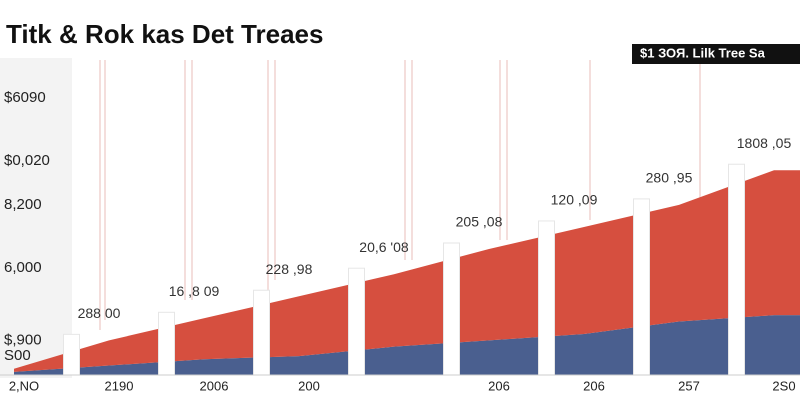  Describe the element at coordinates (99, 313) in the screenshot. I see `annotation: 288 00` at that location.